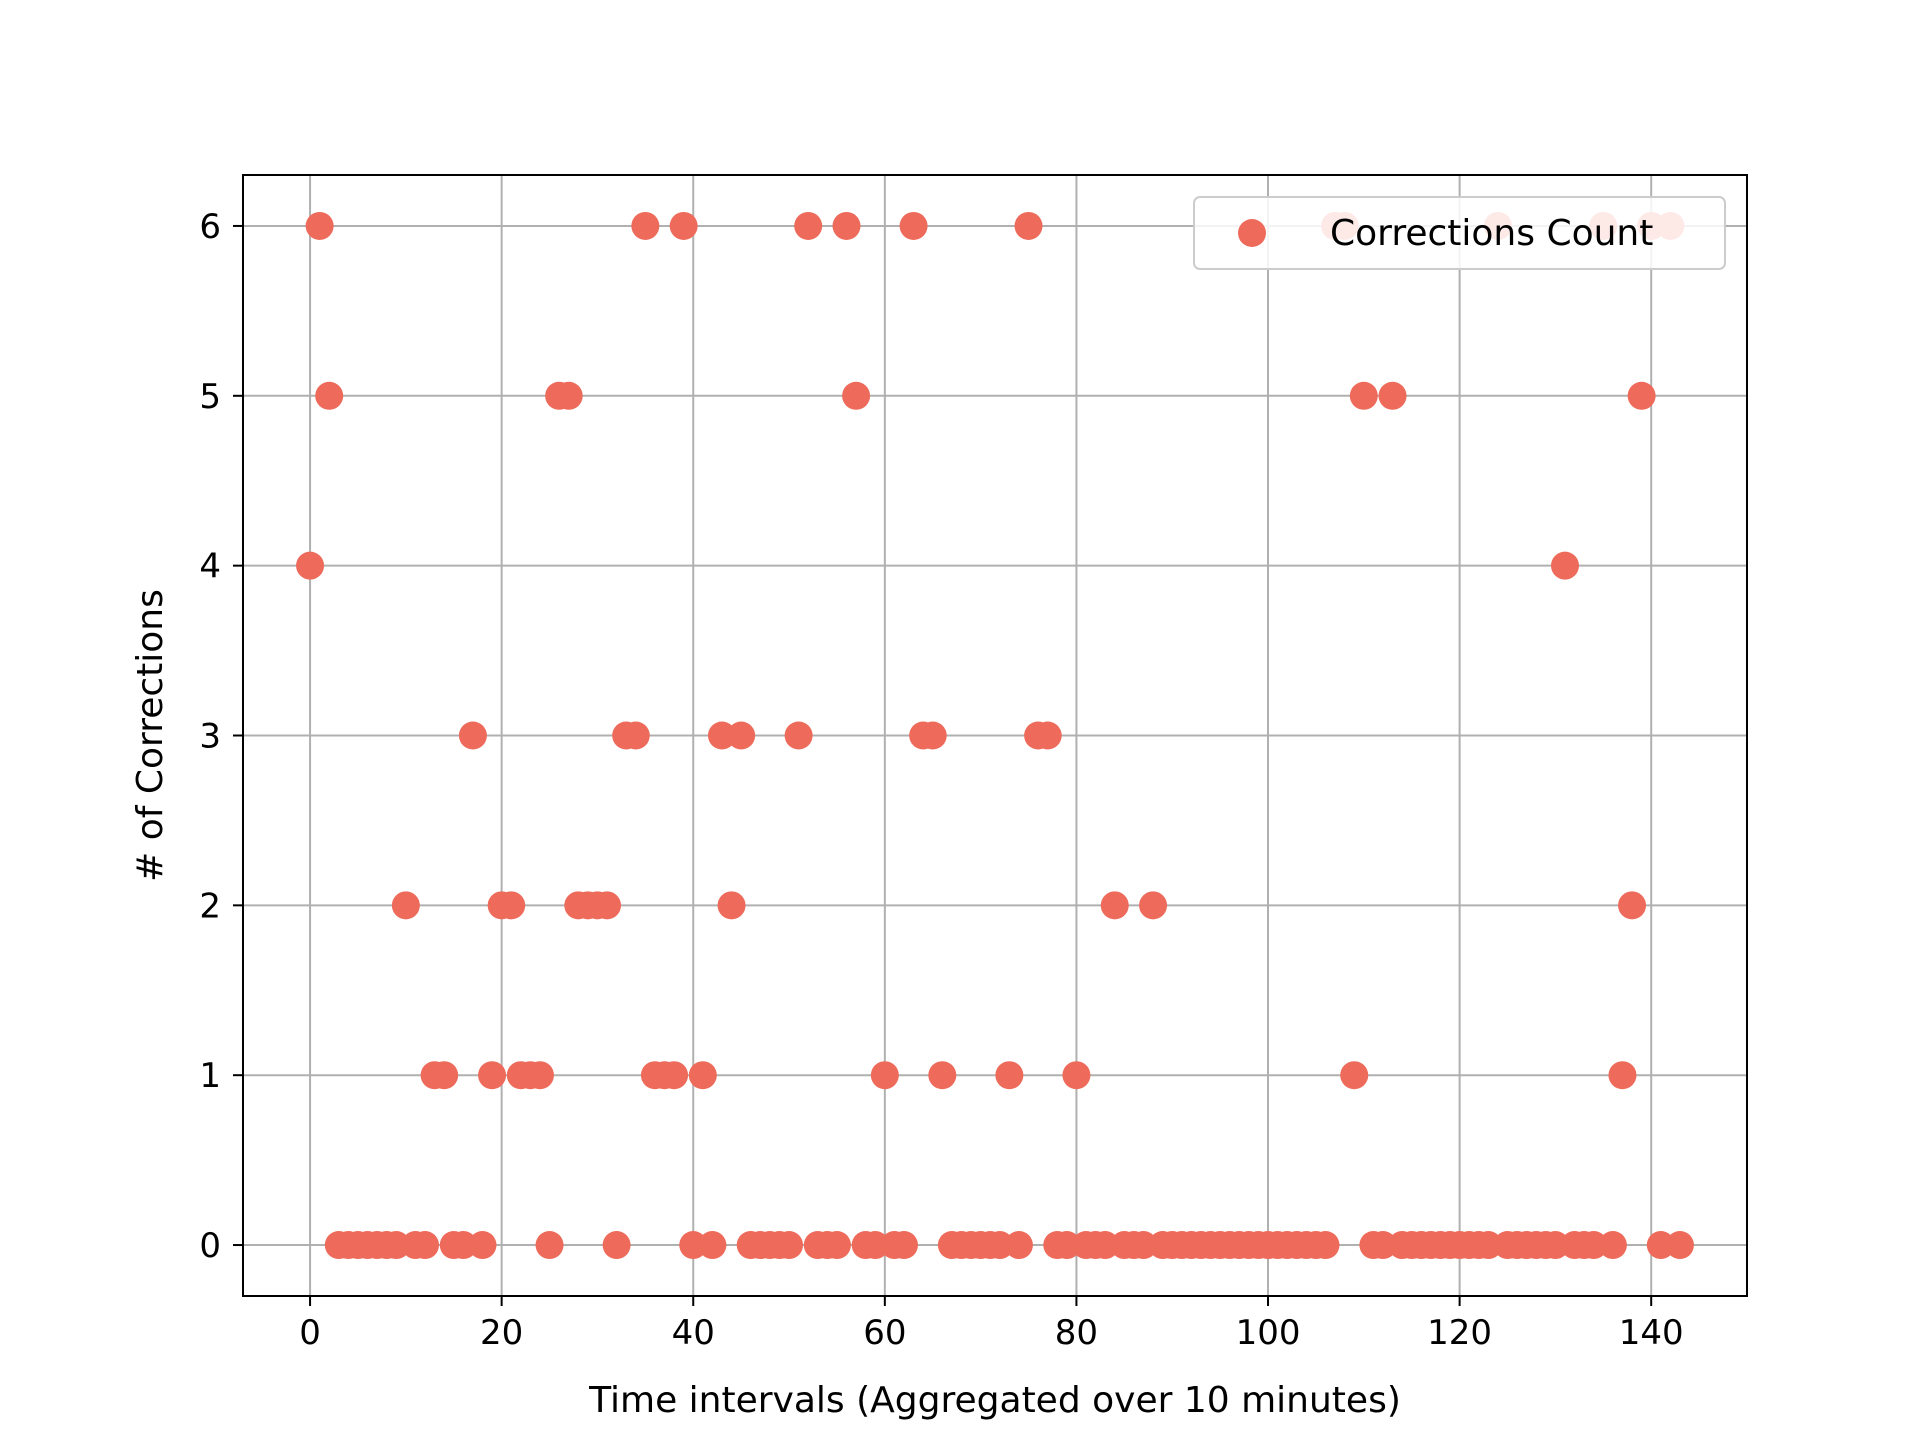  I want to click on y-tick-label: 6, so click(210, 227).